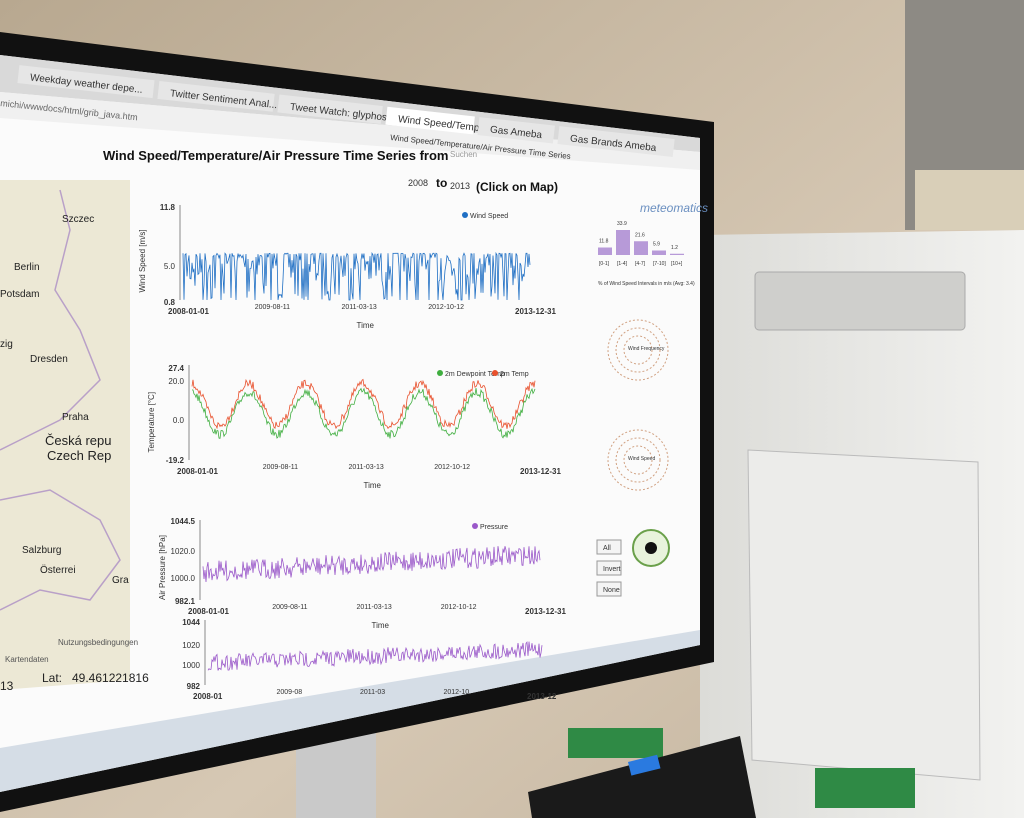  I want to click on hint: (Click on Map), so click(517, 187).